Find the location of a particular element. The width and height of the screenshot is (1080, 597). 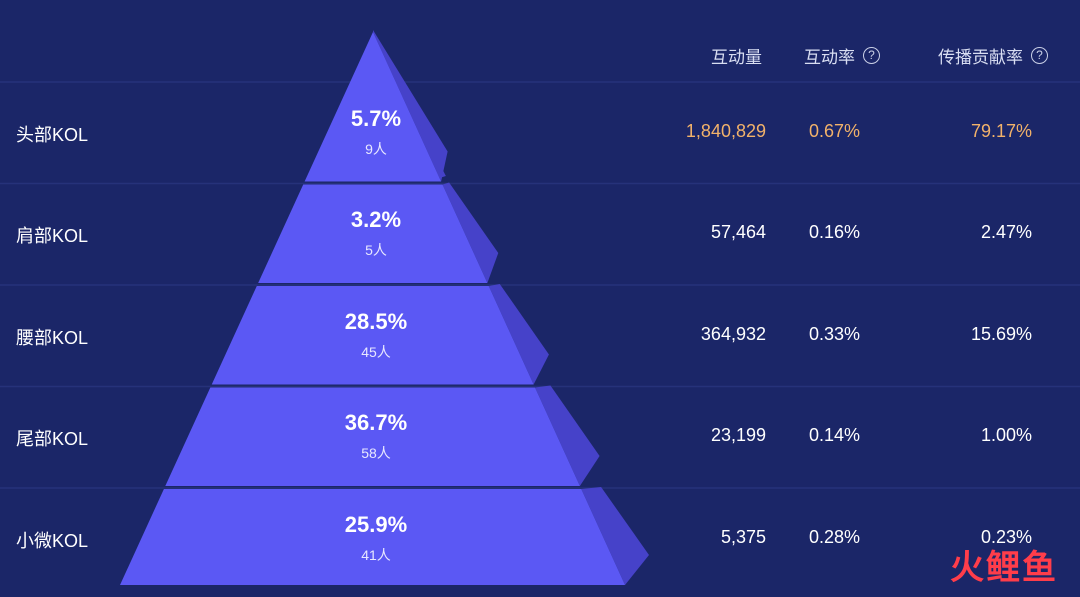

contribution-rate-value: 2.47% is located at coordinates (1006, 232).